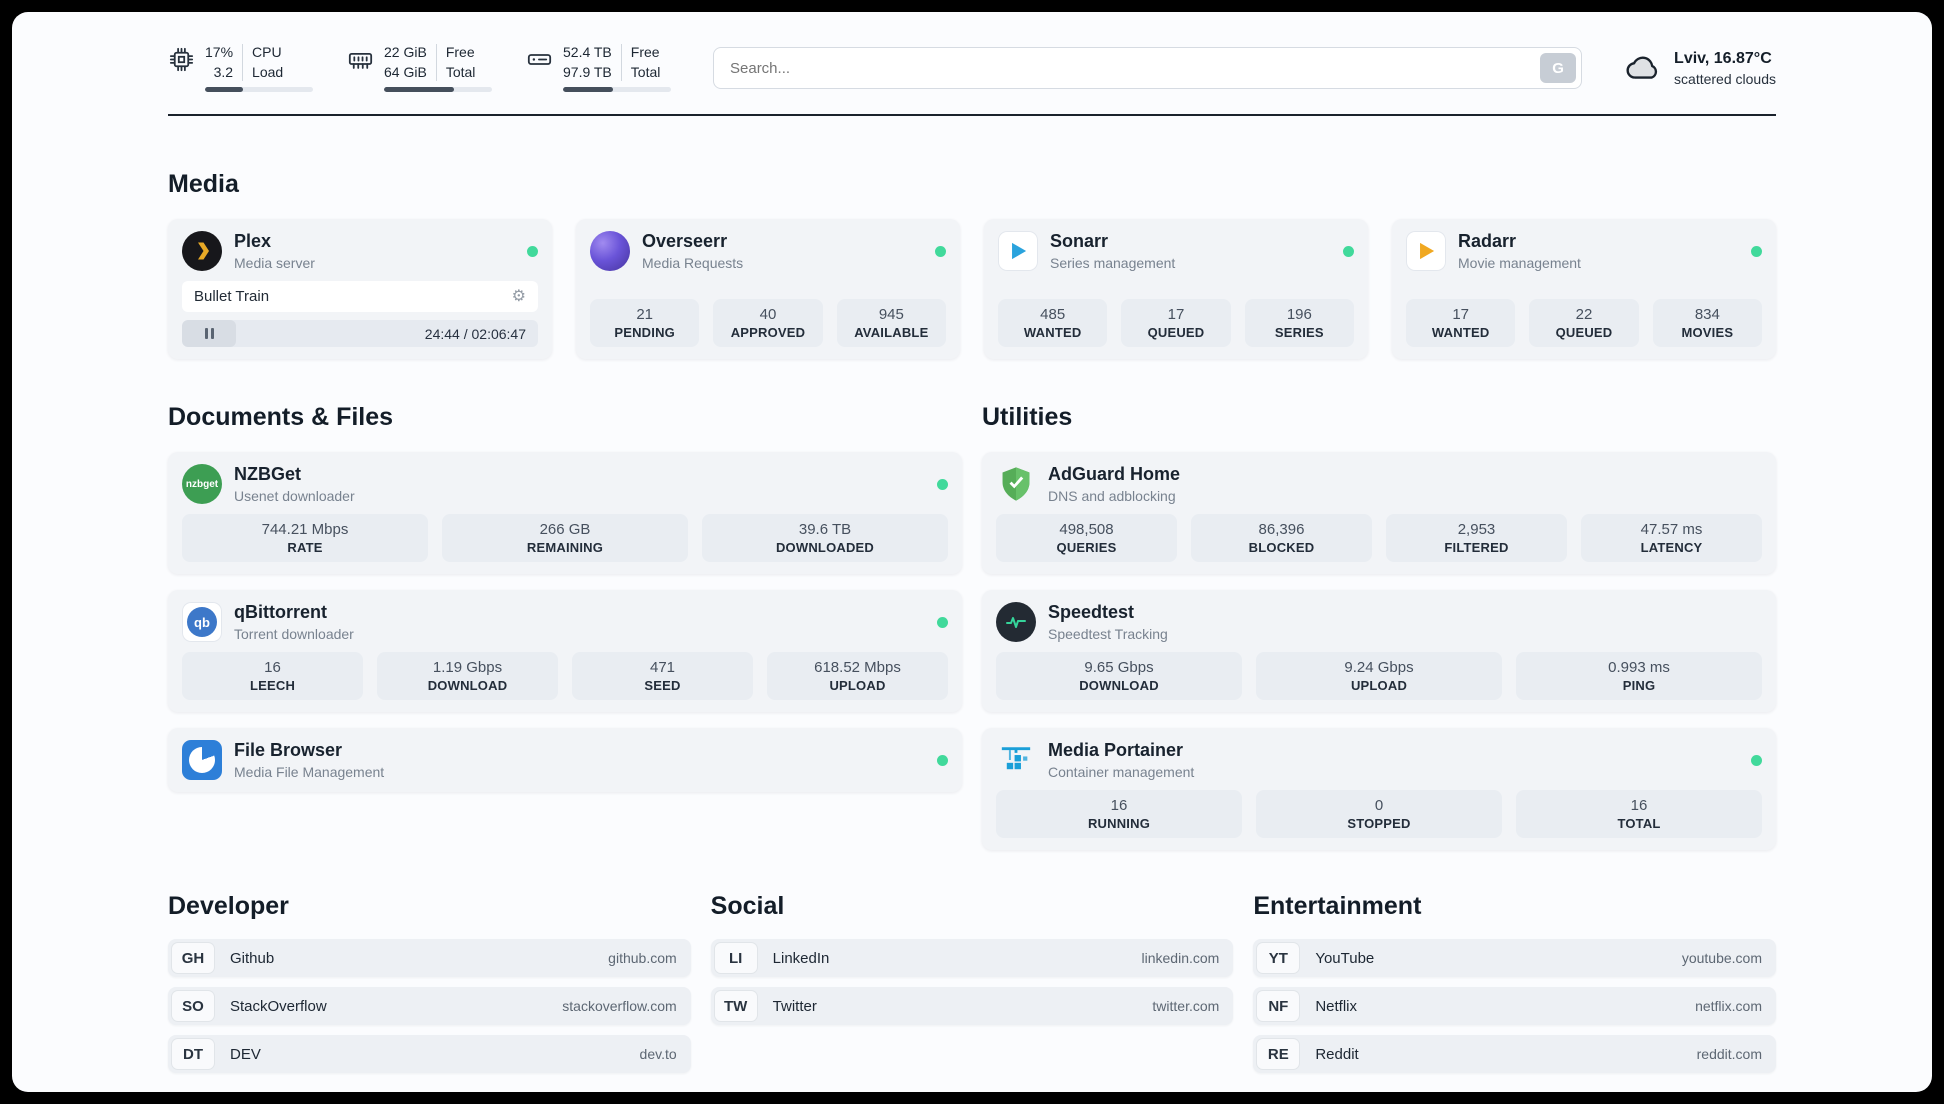 The height and width of the screenshot is (1104, 1944). Describe the element at coordinates (1426, 251) in the screenshot. I see `radarr-icon` at that location.